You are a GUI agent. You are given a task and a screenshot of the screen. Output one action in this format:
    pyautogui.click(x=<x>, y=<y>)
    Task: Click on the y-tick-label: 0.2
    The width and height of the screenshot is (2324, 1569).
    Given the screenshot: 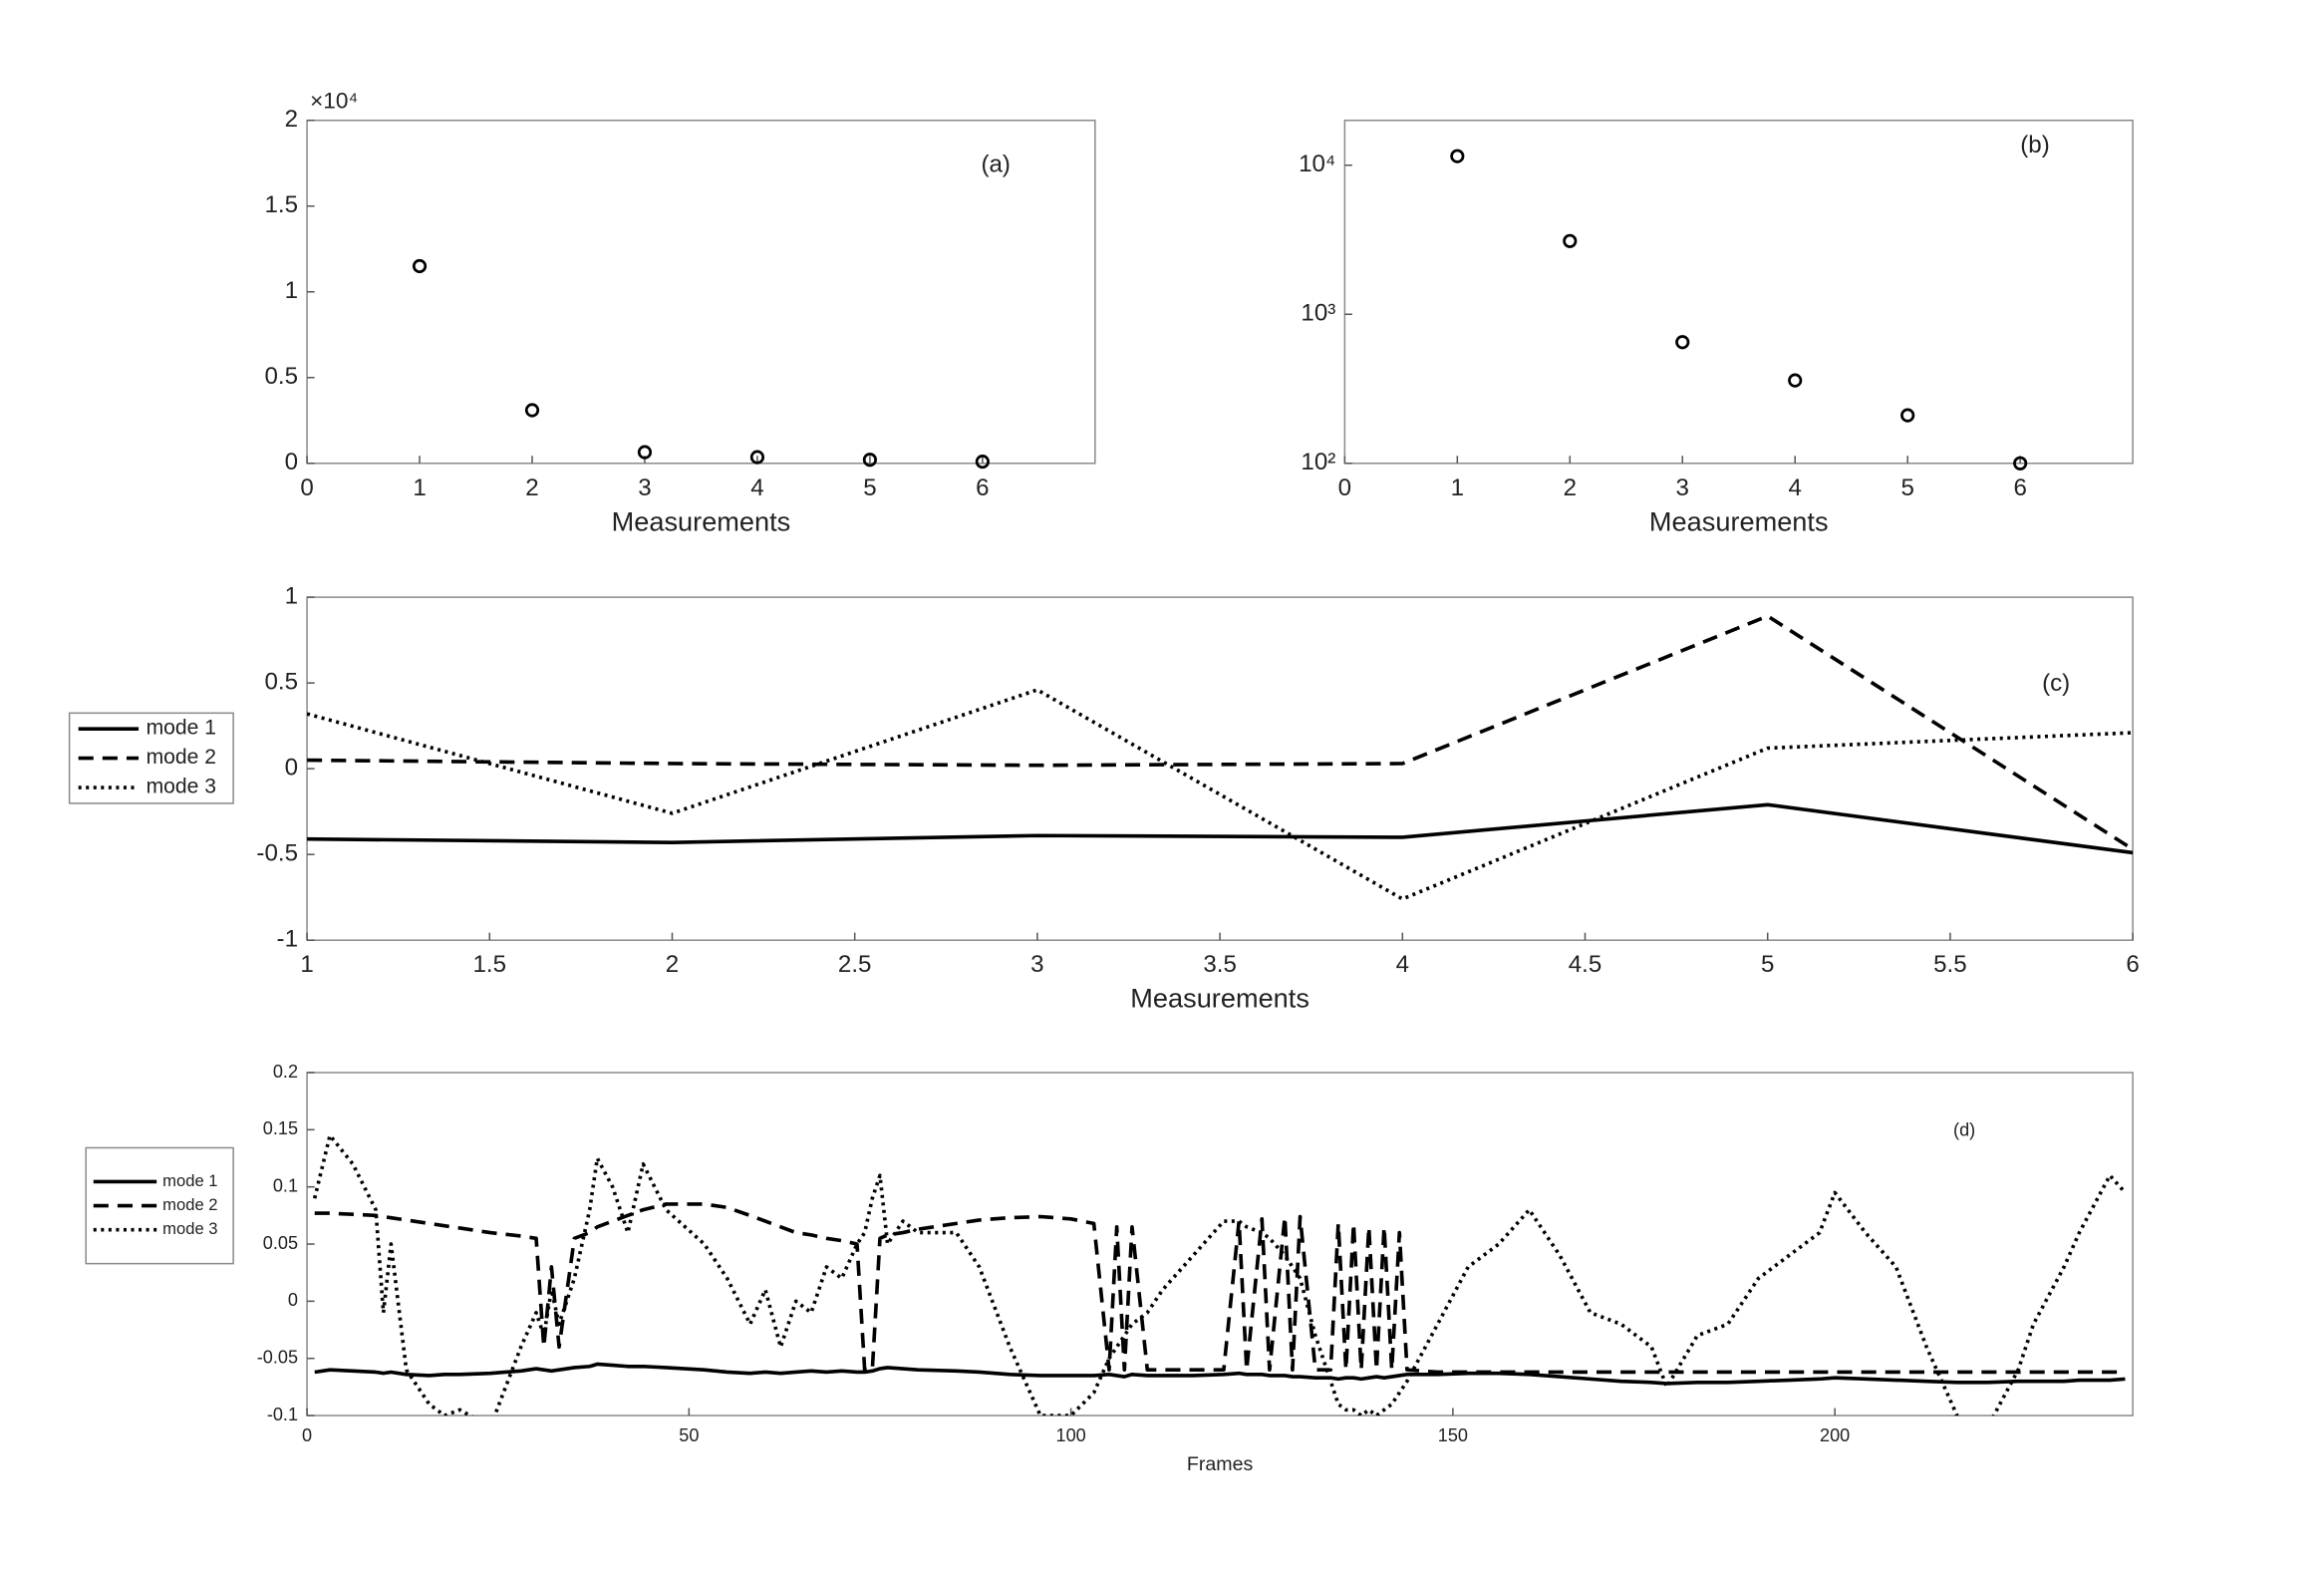 What is the action you would take?
    pyautogui.click(x=285, y=1072)
    